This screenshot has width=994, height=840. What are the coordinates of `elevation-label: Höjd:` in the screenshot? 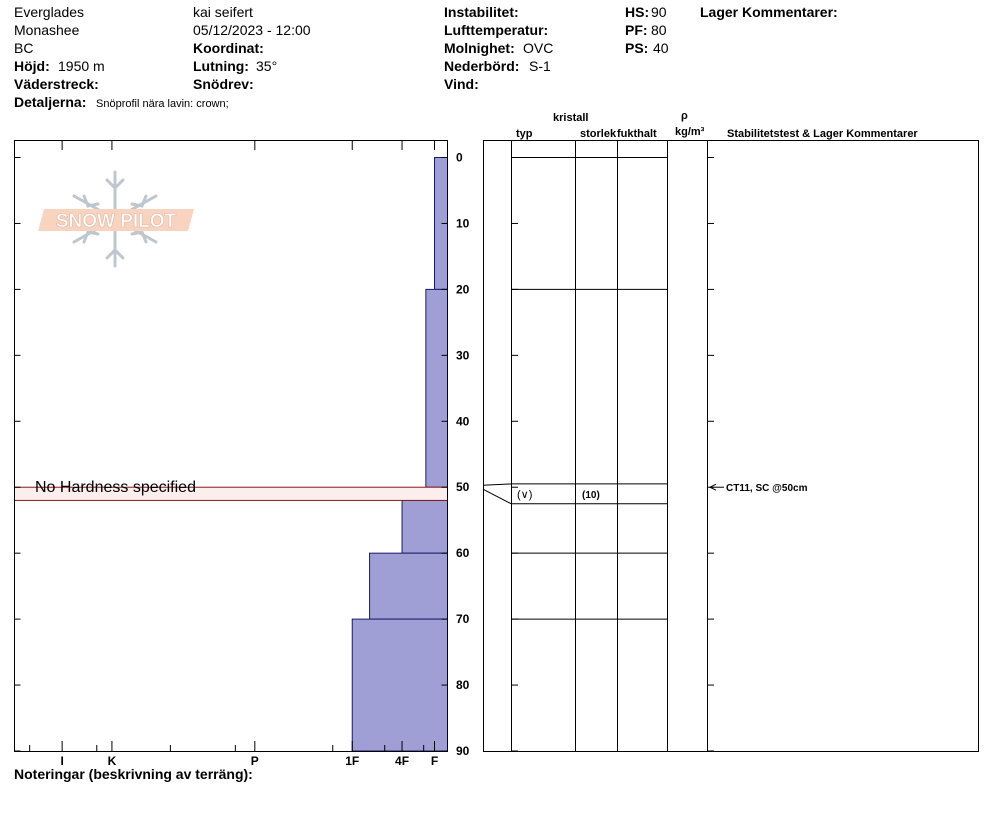 It's located at (32, 66).